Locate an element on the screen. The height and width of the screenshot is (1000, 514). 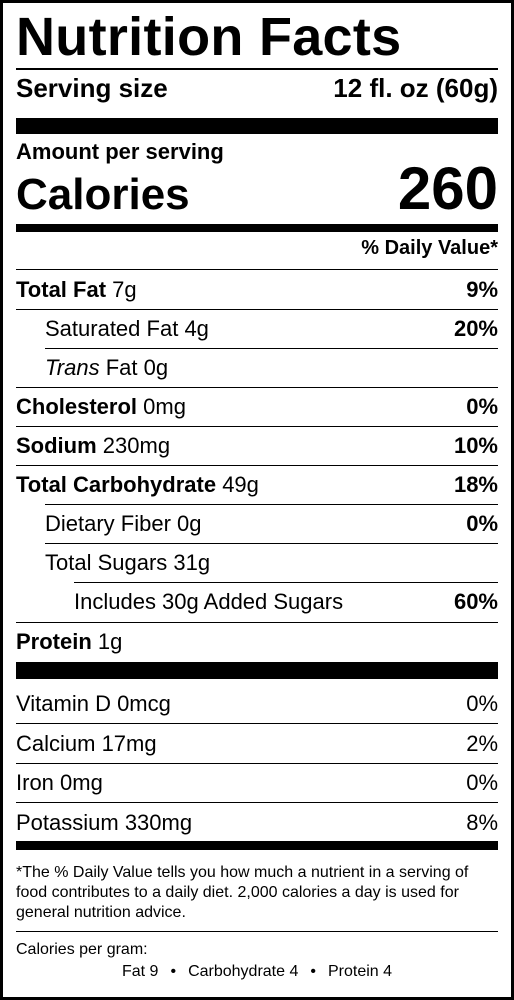
calories-per-gram-values: Fat 9 • Carbohydrate 4 • Protein 4 is located at coordinates (257, 972).